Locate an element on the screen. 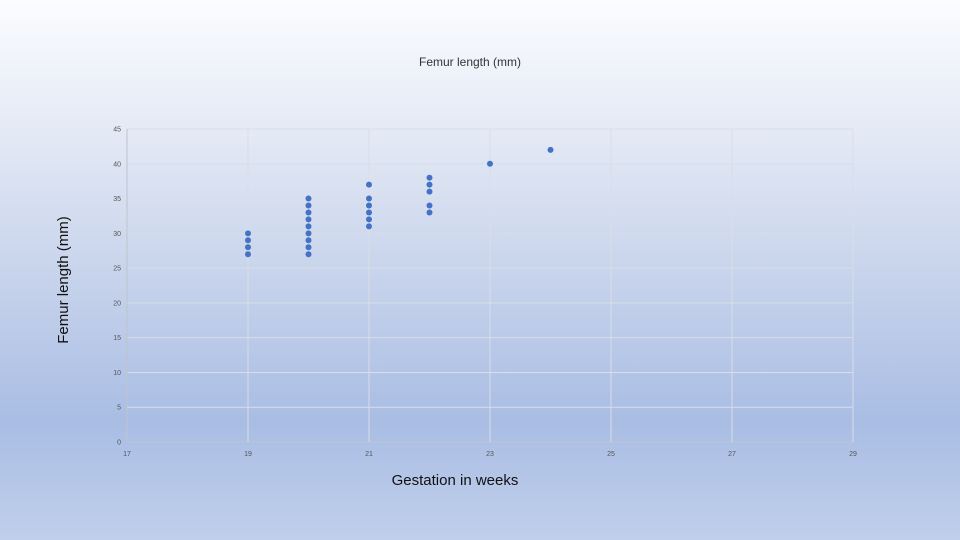 This screenshot has height=540, width=960. data-points is located at coordinates (399, 202).